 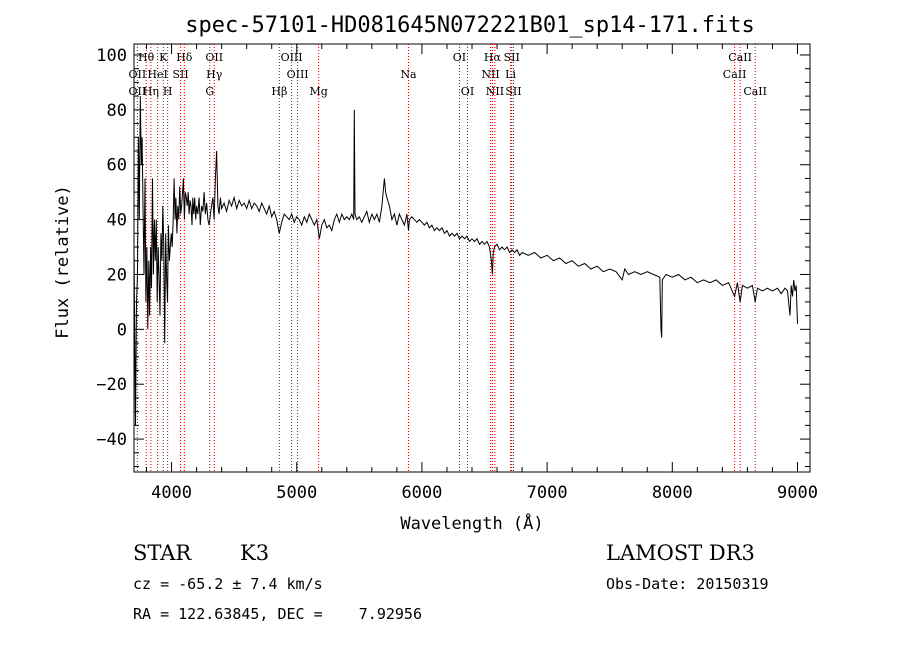 What do you see at coordinates (168, 91) in the screenshot?
I see `marker-label: H` at bounding box center [168, 91].